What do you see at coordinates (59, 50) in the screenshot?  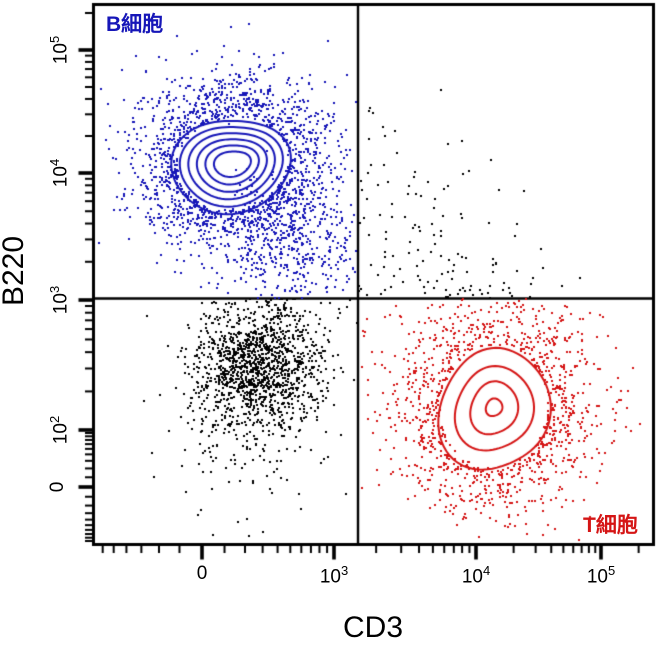 I see `y-tick-label-105: 105` at bounding box center [59, 50].